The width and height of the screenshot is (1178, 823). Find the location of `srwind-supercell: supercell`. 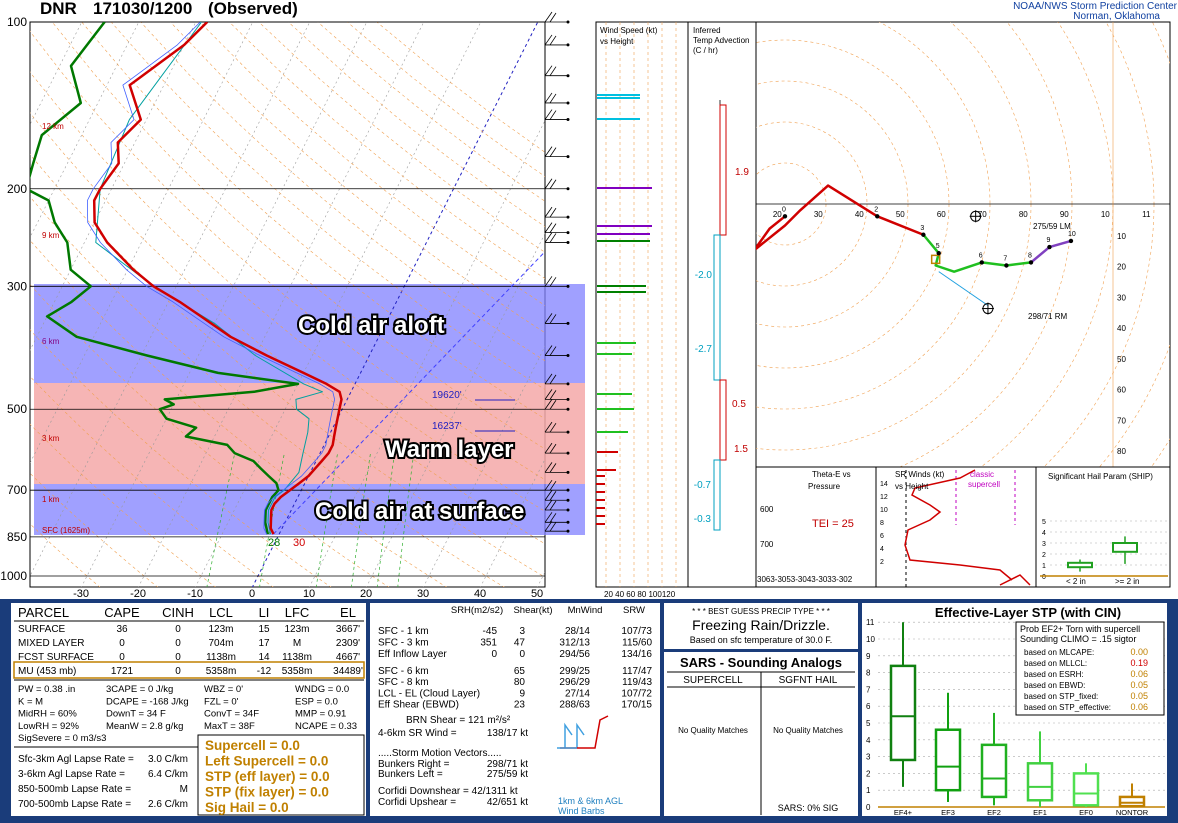

srwind-supercell: supercell is located at coordinates (984, 484).